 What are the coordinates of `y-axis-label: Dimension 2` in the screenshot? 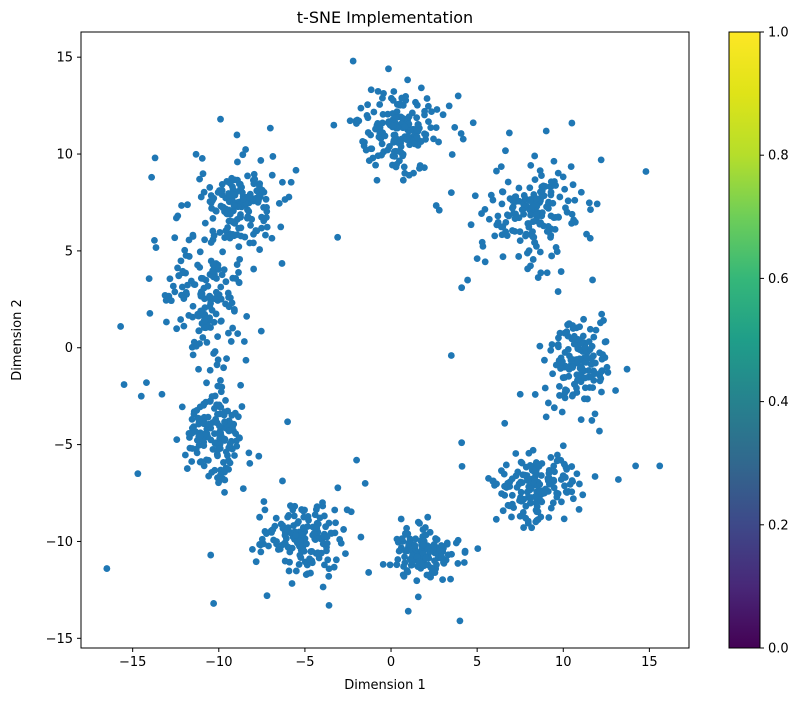 It's located at (17, 340).